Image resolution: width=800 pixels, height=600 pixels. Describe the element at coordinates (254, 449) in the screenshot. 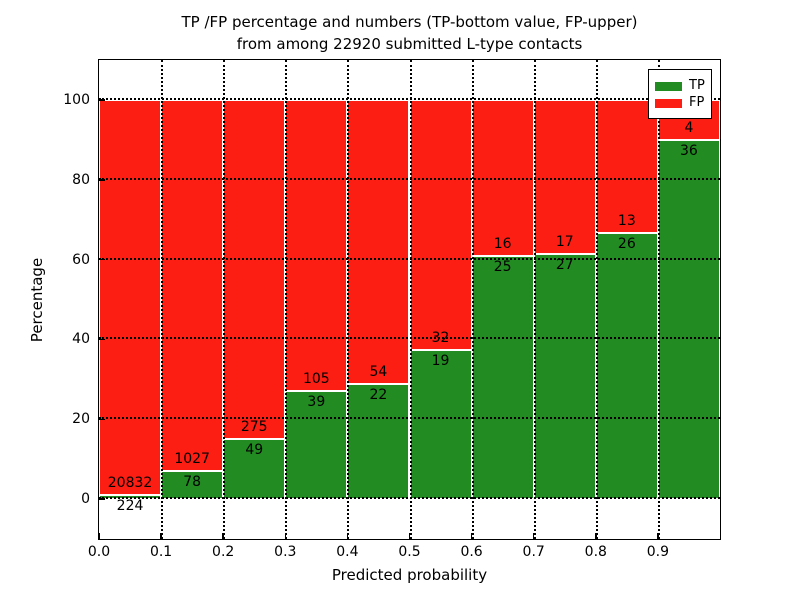

I see `tp-count-label: 49` at that location.